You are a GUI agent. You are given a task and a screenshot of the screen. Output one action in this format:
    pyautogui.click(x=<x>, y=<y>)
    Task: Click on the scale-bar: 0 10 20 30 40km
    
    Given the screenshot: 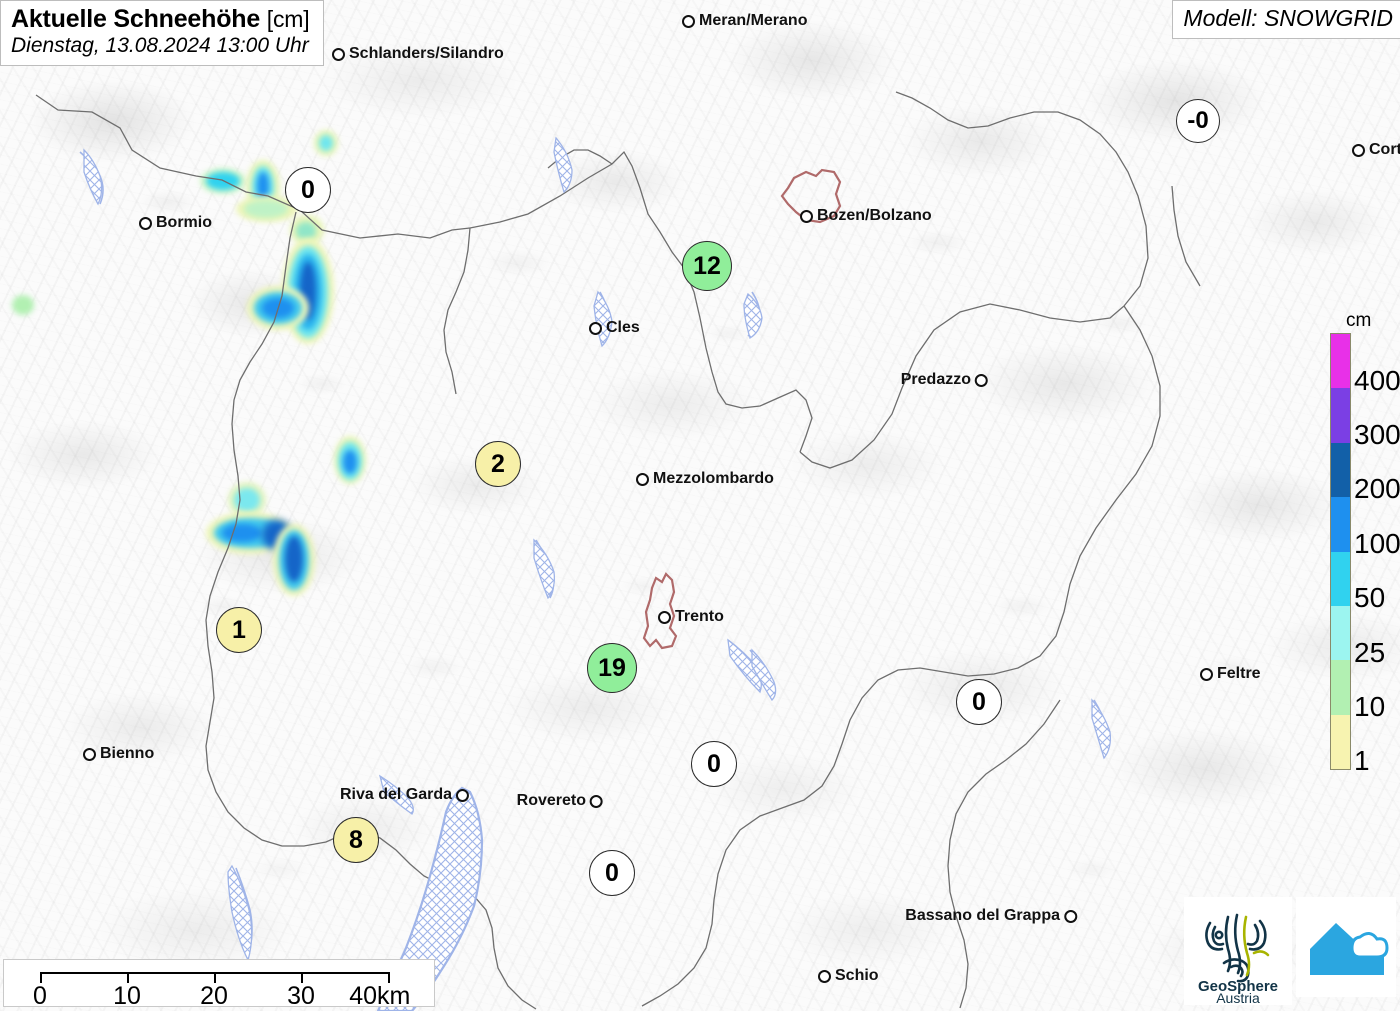 What is the action you would take?
    pyautogui.click(x=219, y=984)
    